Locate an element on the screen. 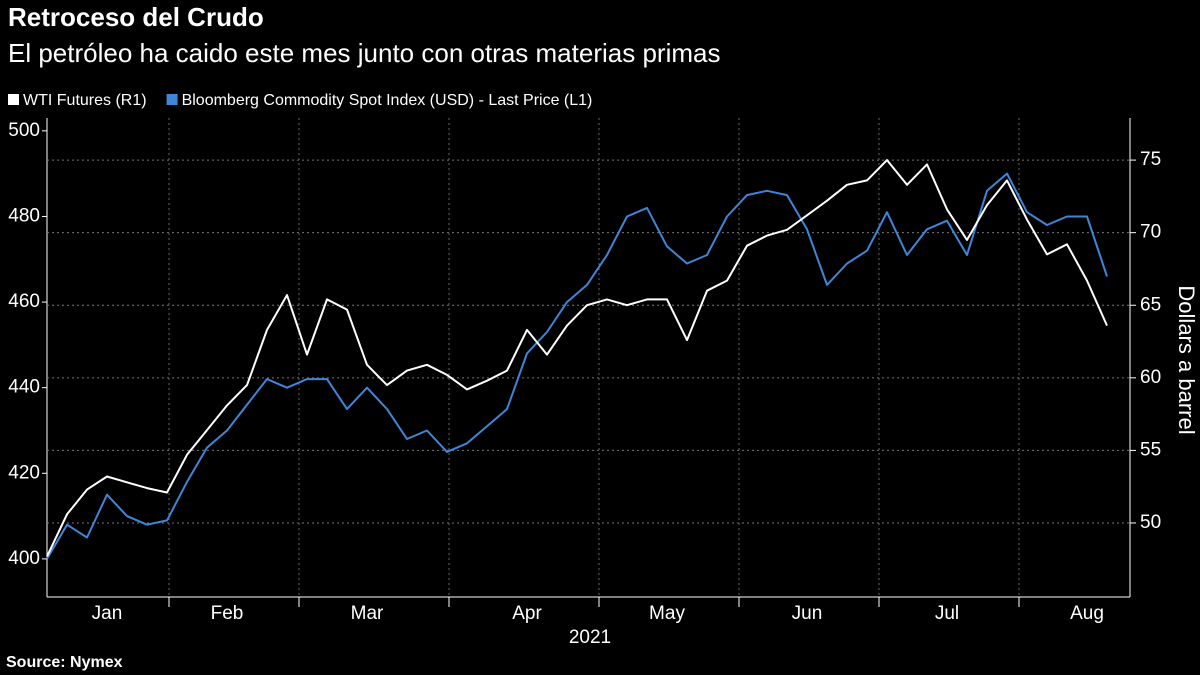 The width and height of the screenshot is (1200, 675). y2-tick-label: 65 is located at coordinates (1150, 304).